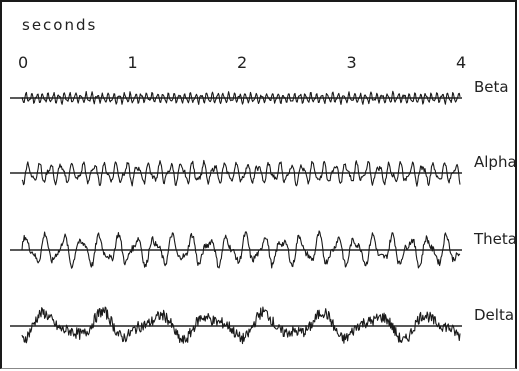 Image resolution: width=519 pixels, height=371 pixels. I want to click on series-label: Theta, so click(495, 239).